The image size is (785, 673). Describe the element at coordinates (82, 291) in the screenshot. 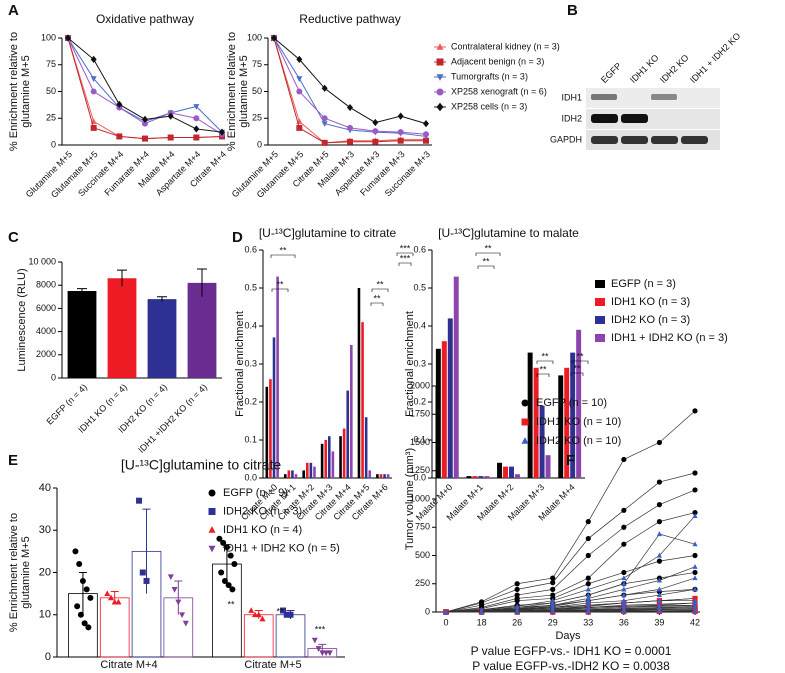

I see `error-bar` at that location.